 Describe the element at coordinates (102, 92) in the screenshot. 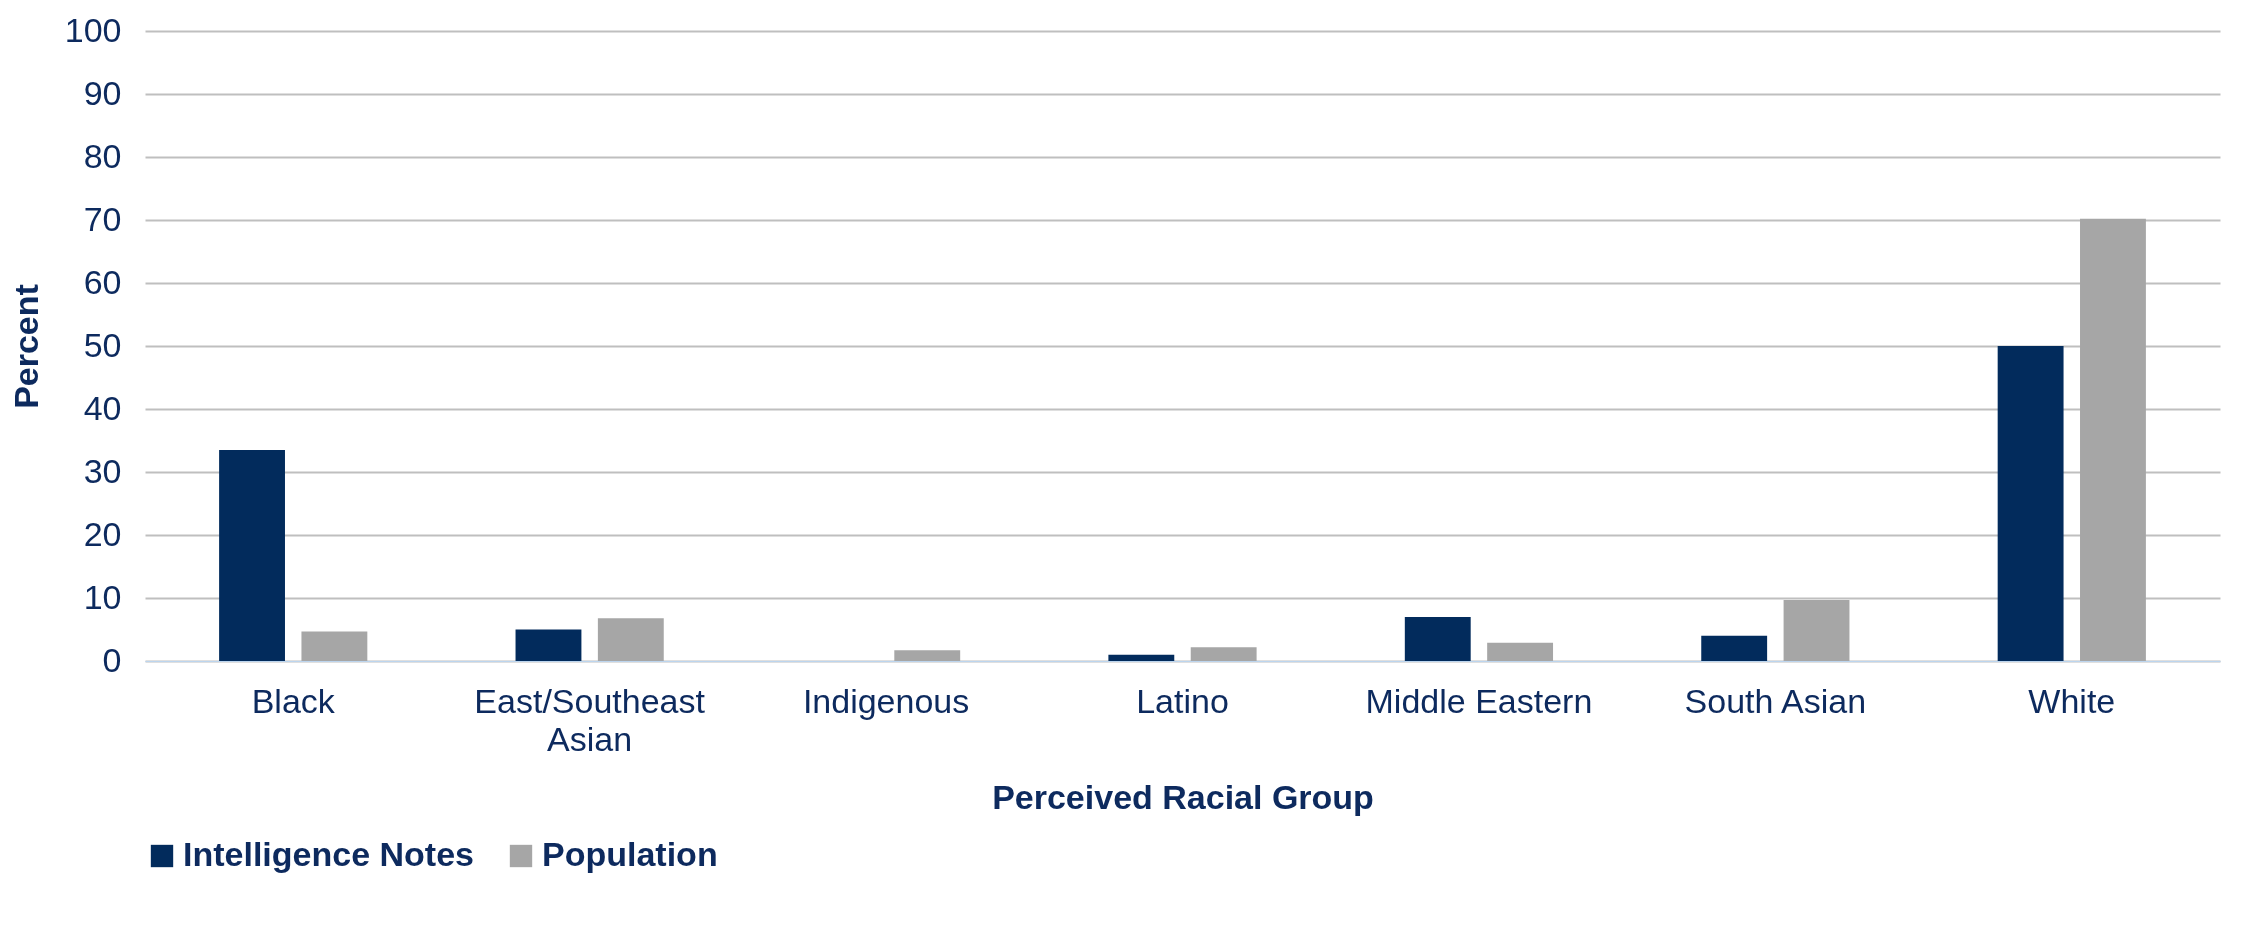

I see `y-tick-label: 90` at that location.